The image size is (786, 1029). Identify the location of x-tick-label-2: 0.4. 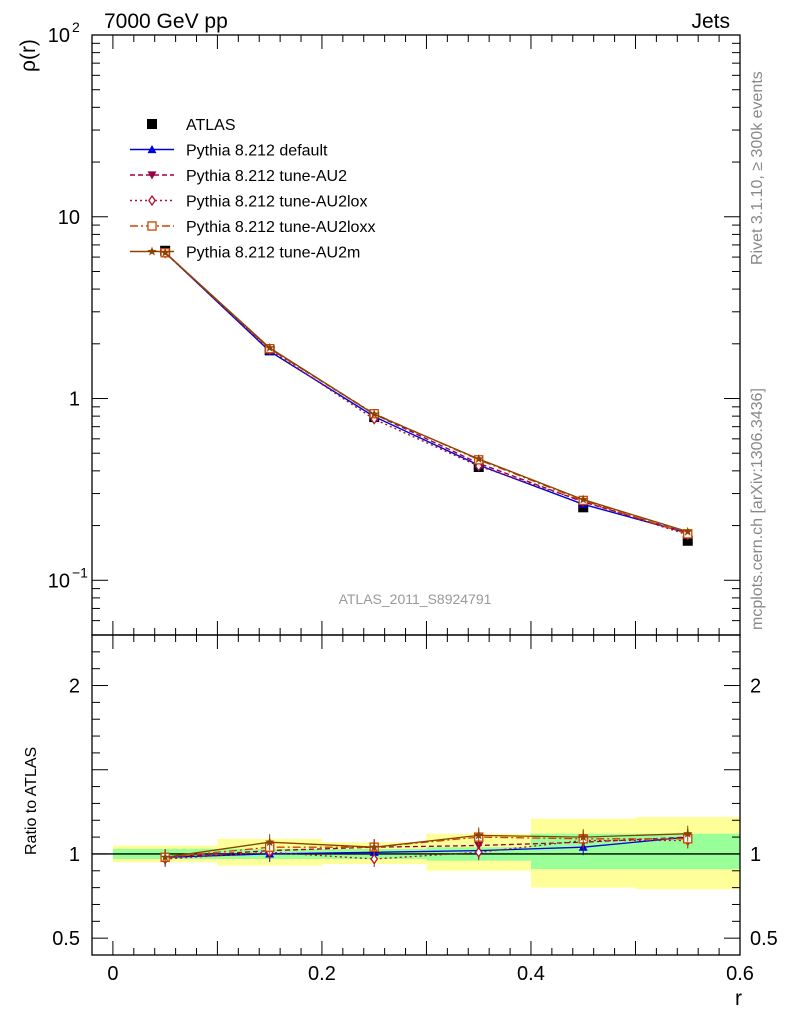
(531, 974).